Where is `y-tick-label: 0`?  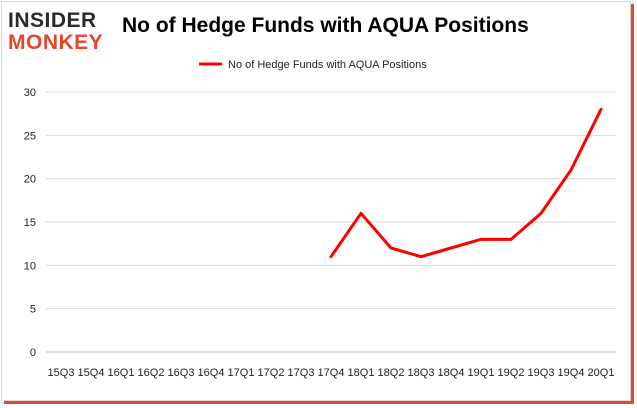
y-tick-label: 0 is located at coordinates (33, 353).